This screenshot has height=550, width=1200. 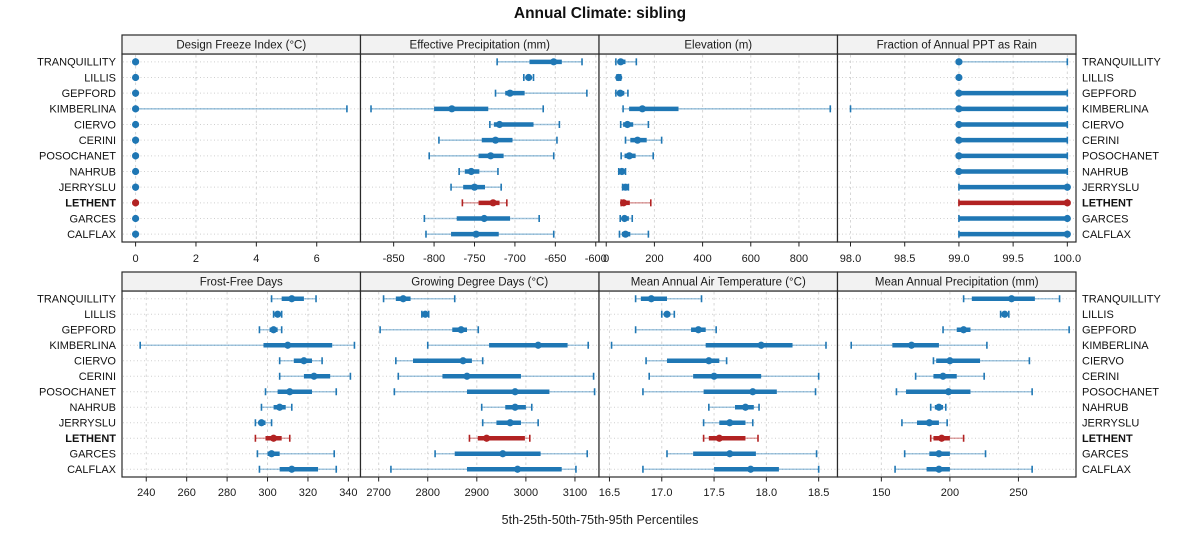 I want to click on site-label-right-ciervo: CIERVO, so click(x=1103, y=362).